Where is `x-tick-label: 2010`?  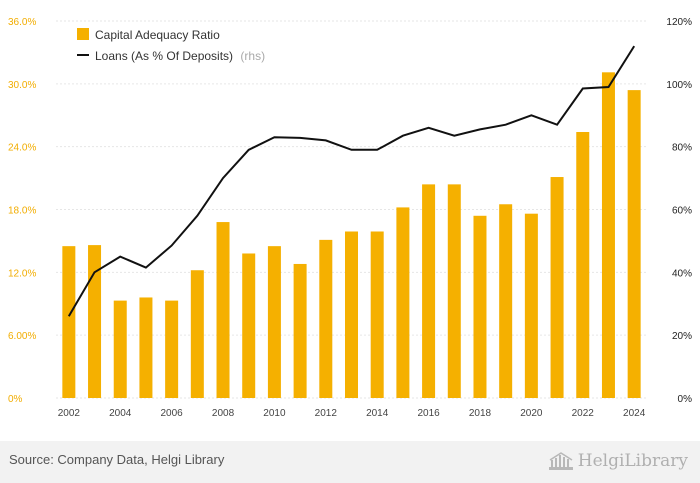
x-tick-label: 2010 is located at coordinates (274, 413).